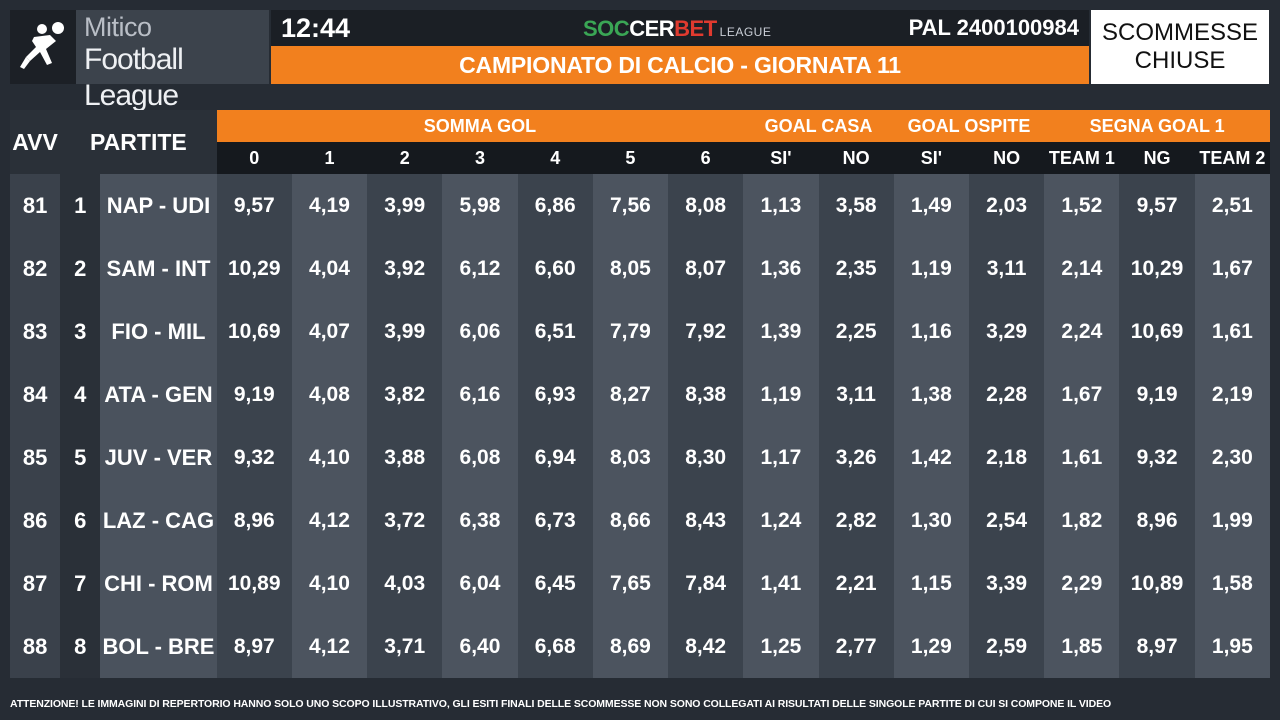  Describe the element at coordinates (405, 646) in the screenshot. I see `odds-cell: 3,71` at that location.